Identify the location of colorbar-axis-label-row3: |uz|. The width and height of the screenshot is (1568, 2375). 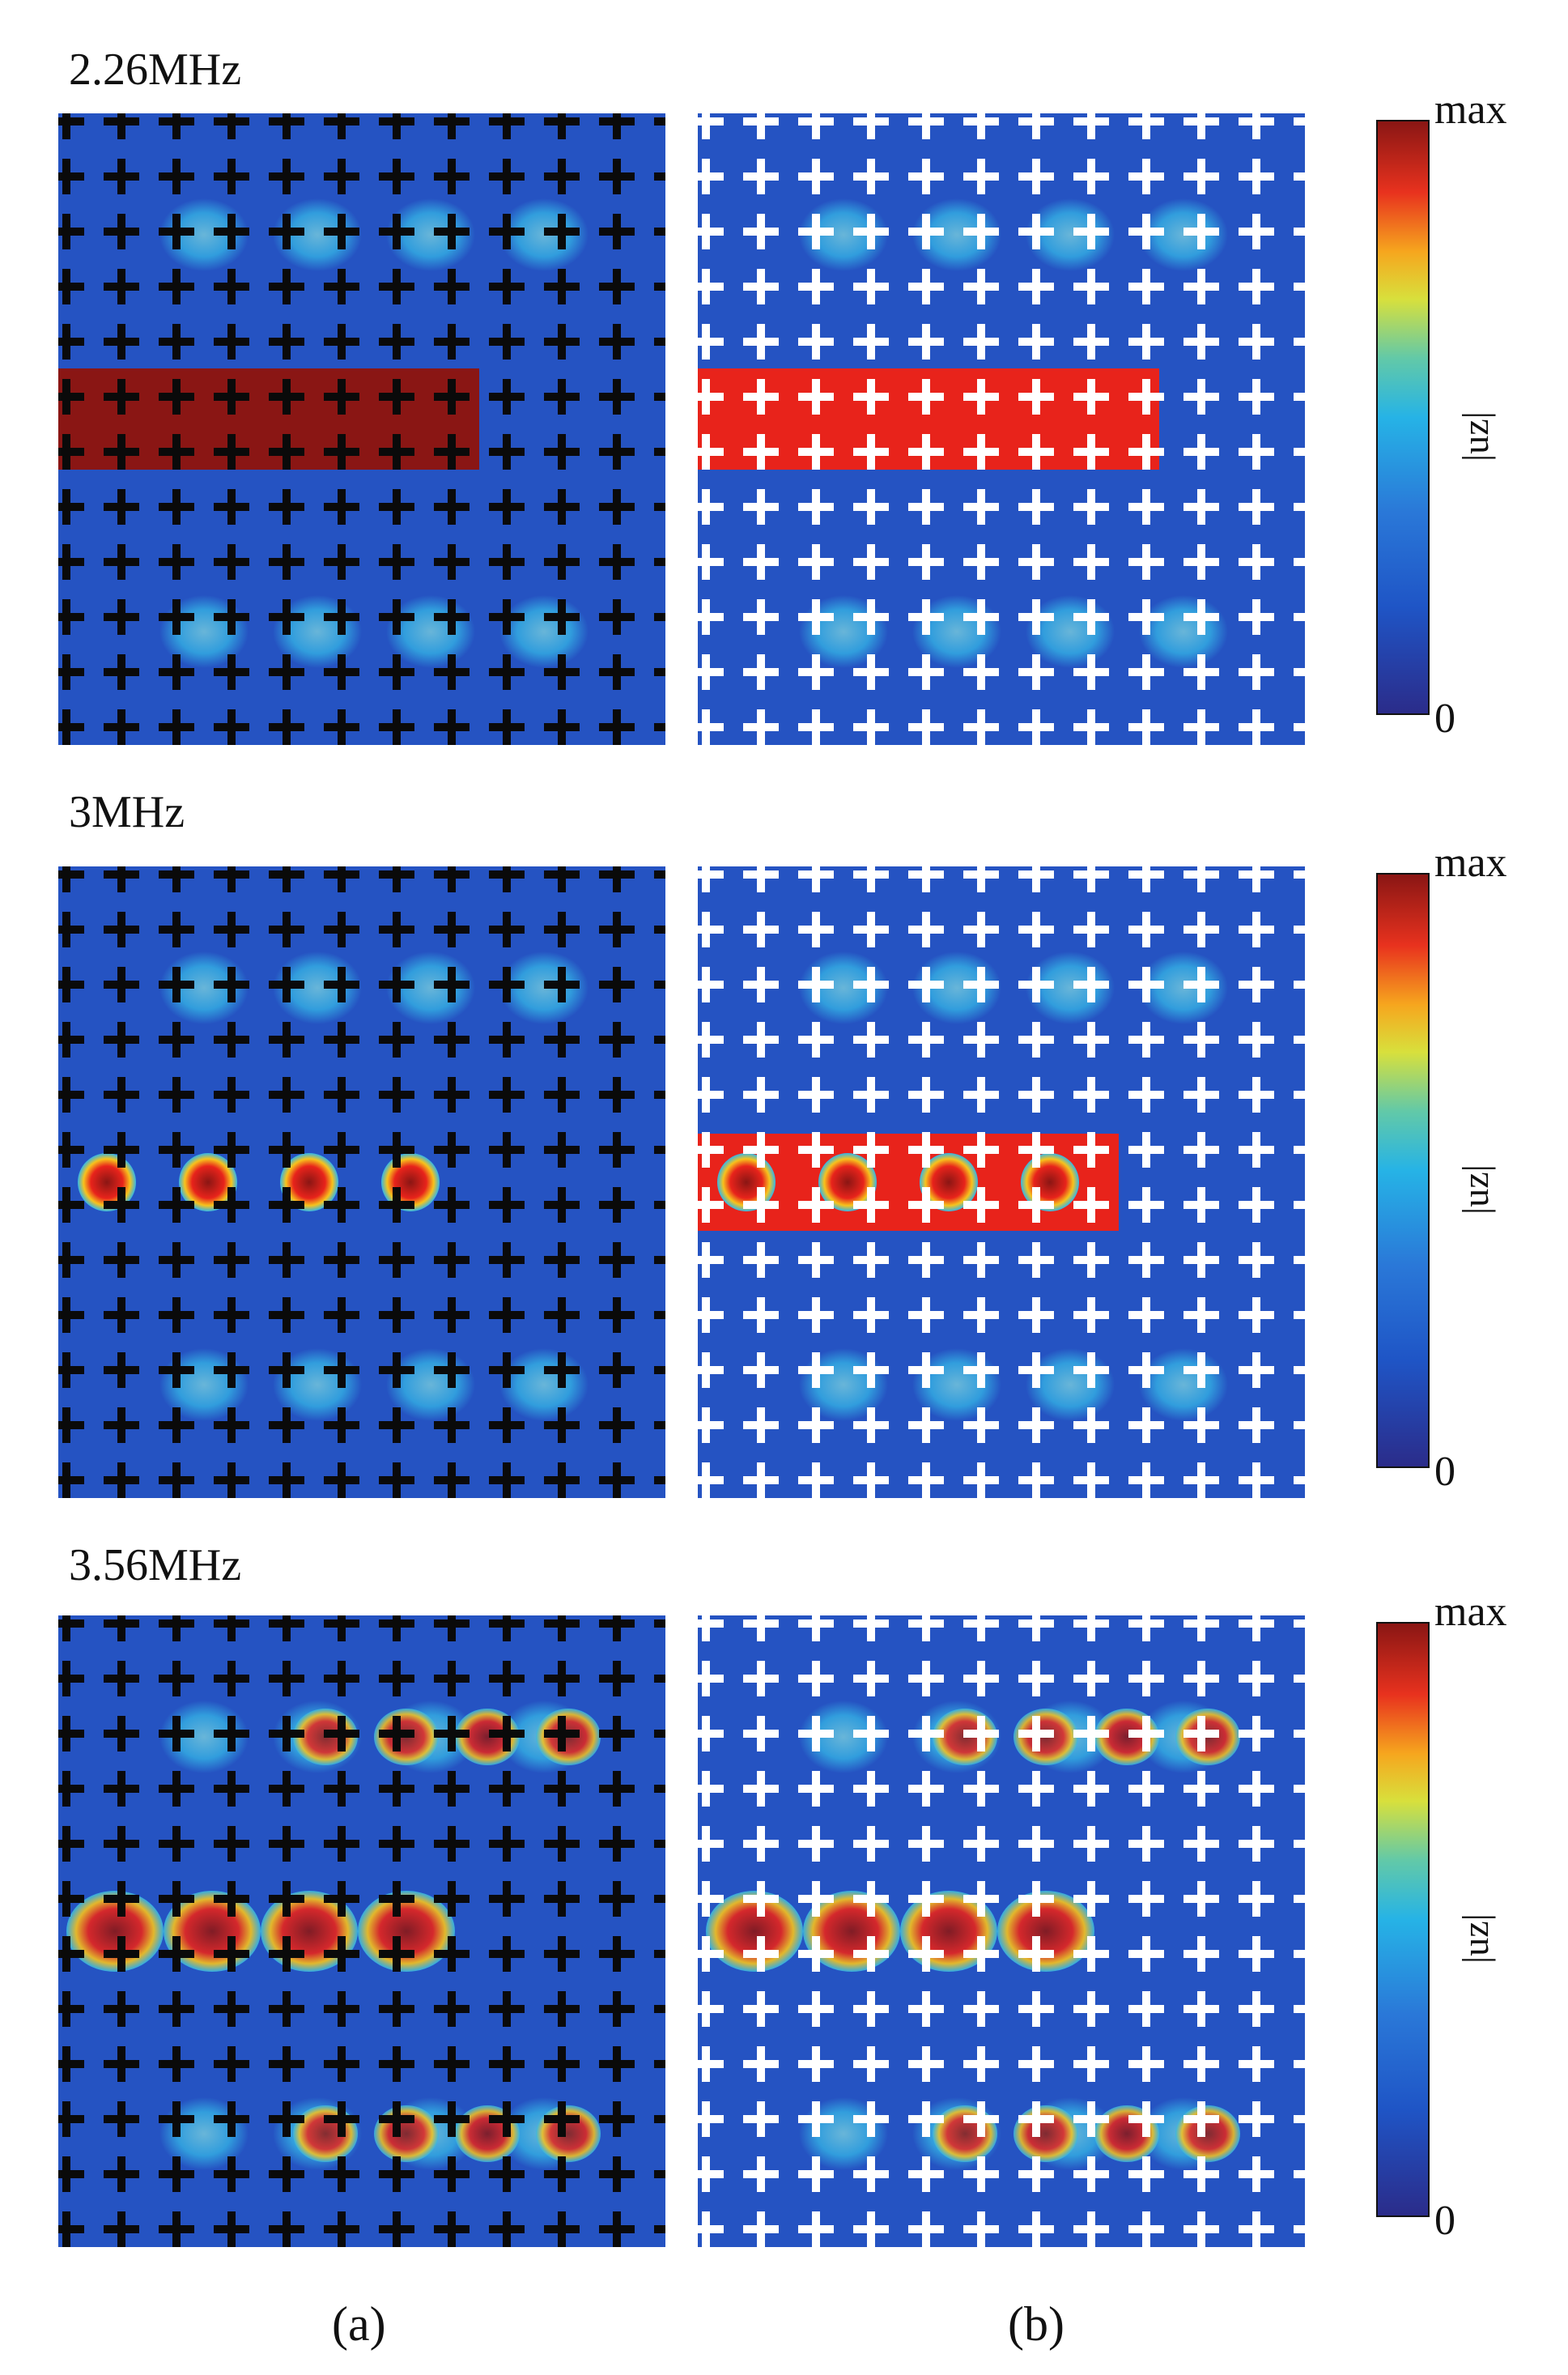
(1475, 1938).